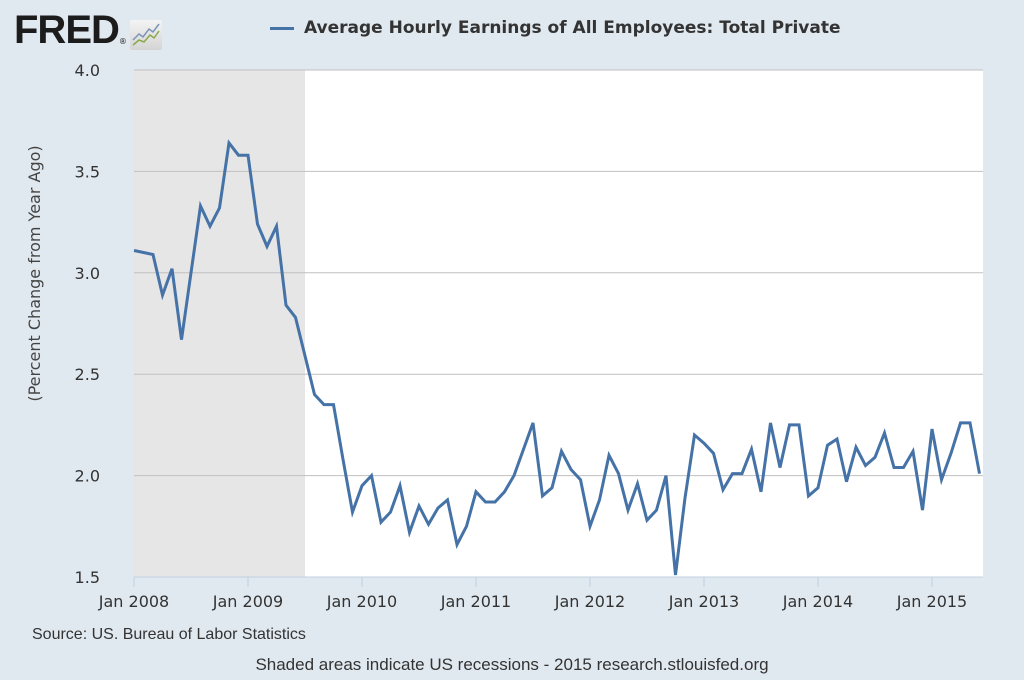 The width and height of the screenshot is (1024, 680). I want to click on x-tick-label: Jan 2013, so click(703, 601).